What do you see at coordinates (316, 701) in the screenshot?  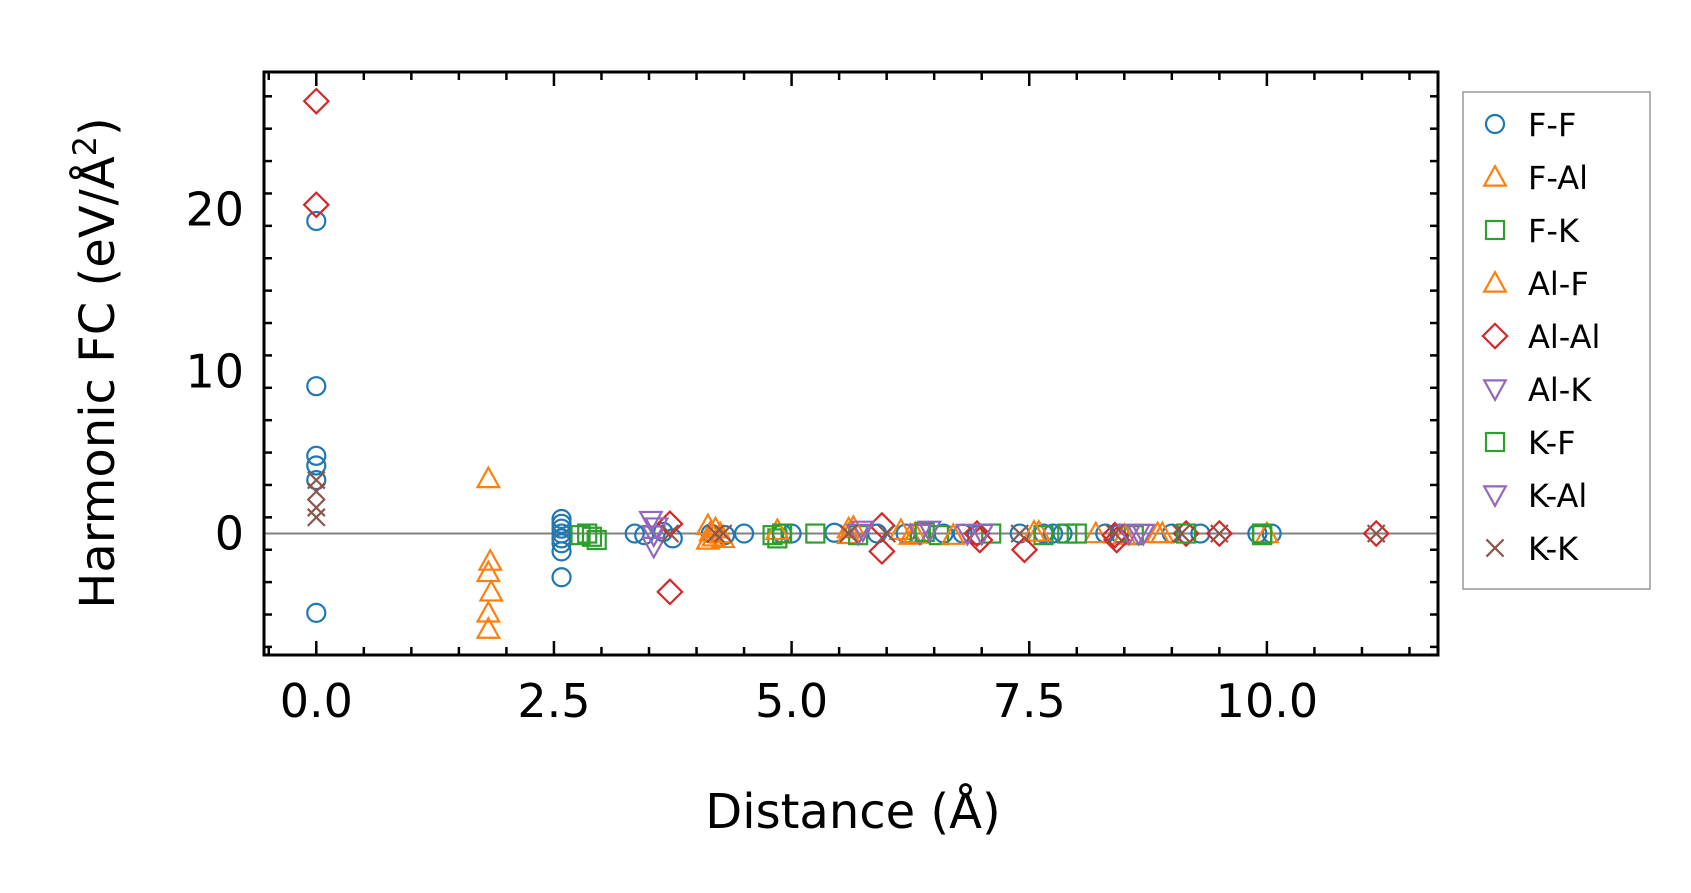 I see `x-tick-label: 0.0` at bounding box center [316, 701].